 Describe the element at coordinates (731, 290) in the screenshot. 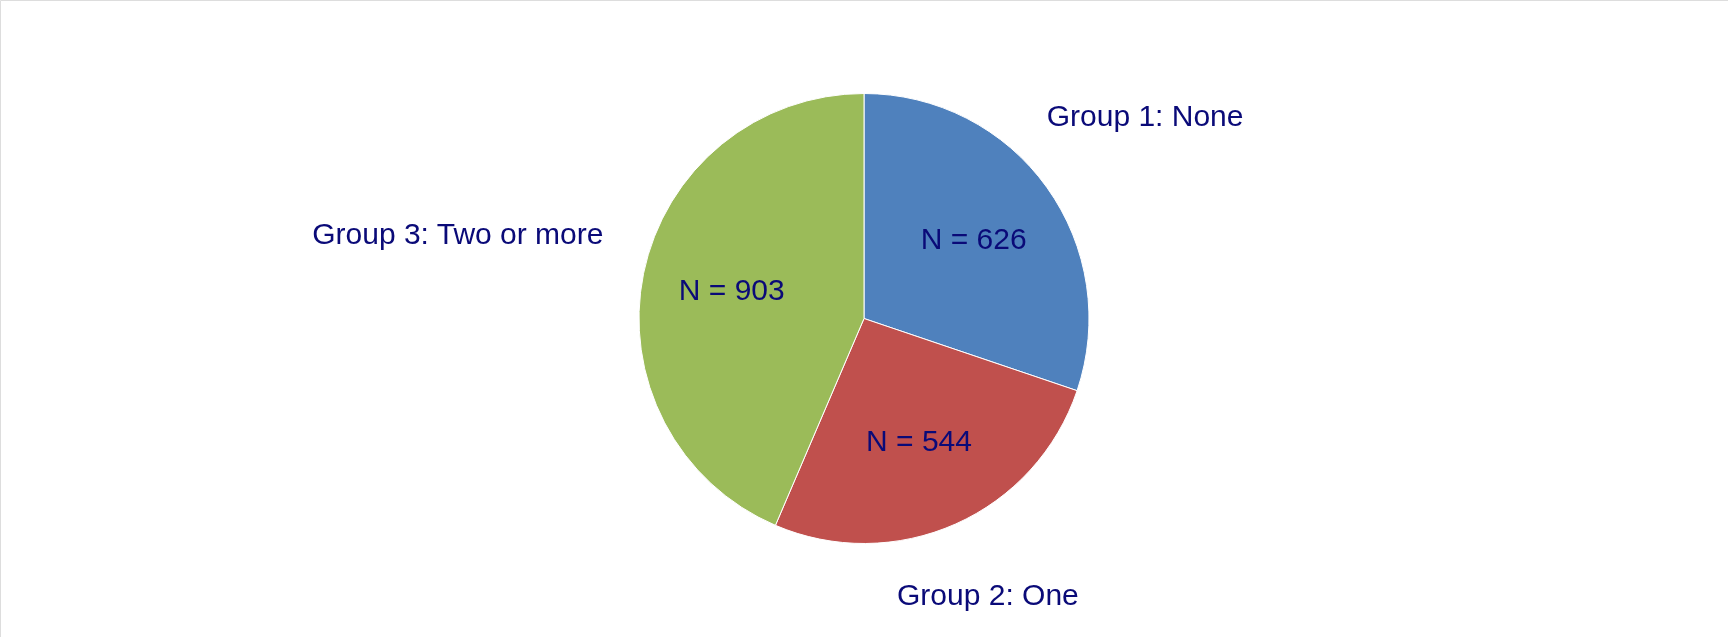

I see `data-label: N = 903` at that location.